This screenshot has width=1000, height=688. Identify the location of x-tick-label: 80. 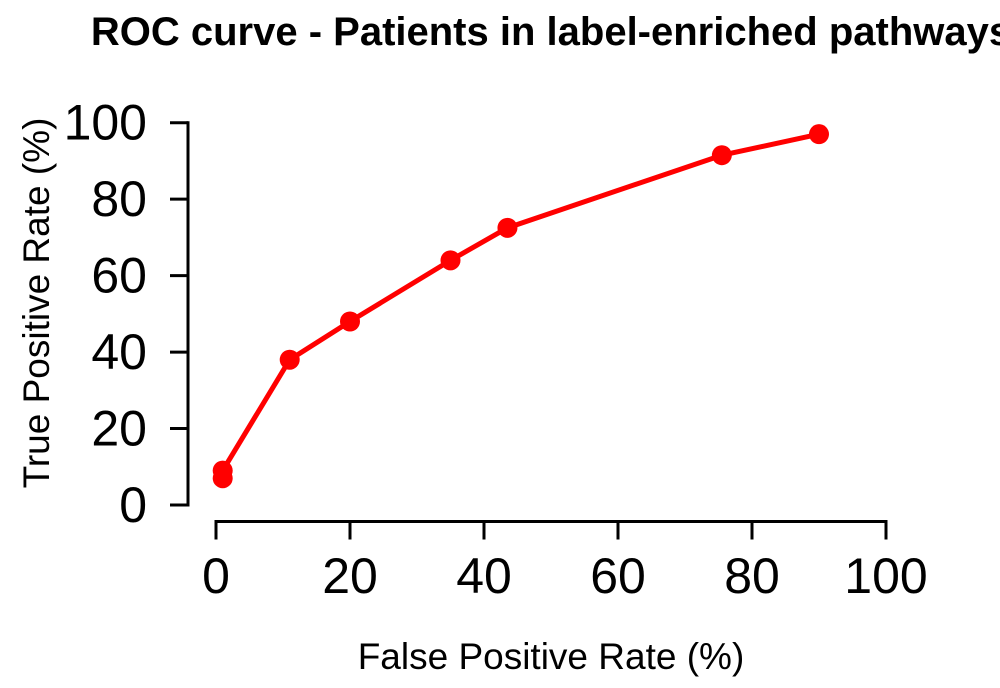
(752, 576).